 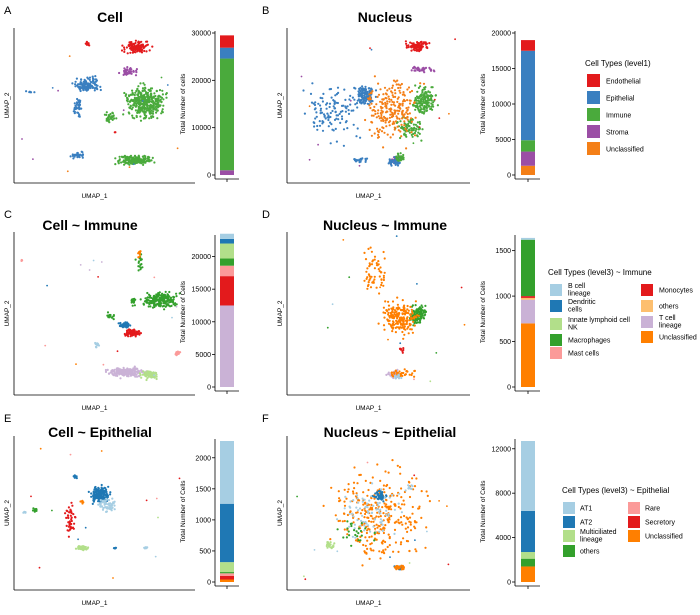 What do you see at coordinates (350, 100) in the screenshot?
I see `point-stroma` at bounding box center [350, 100].